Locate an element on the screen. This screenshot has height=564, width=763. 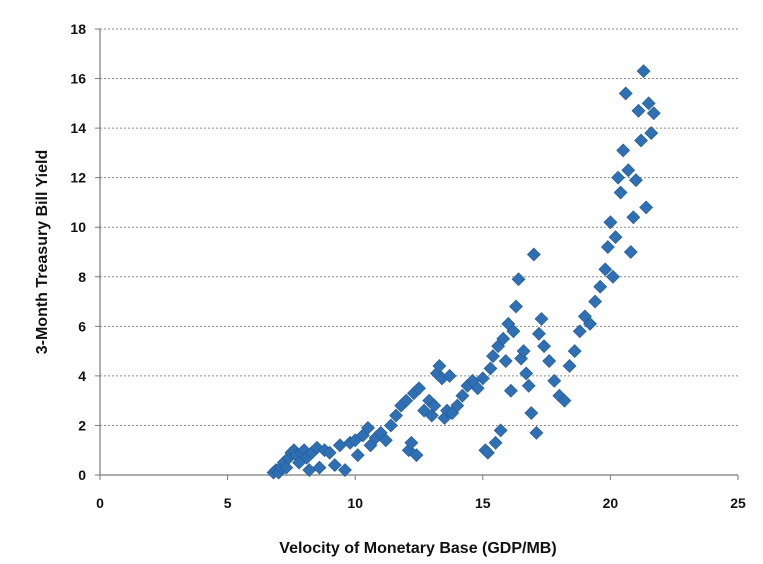
y-tick-label: 2 is located at coordinates (82, 425).